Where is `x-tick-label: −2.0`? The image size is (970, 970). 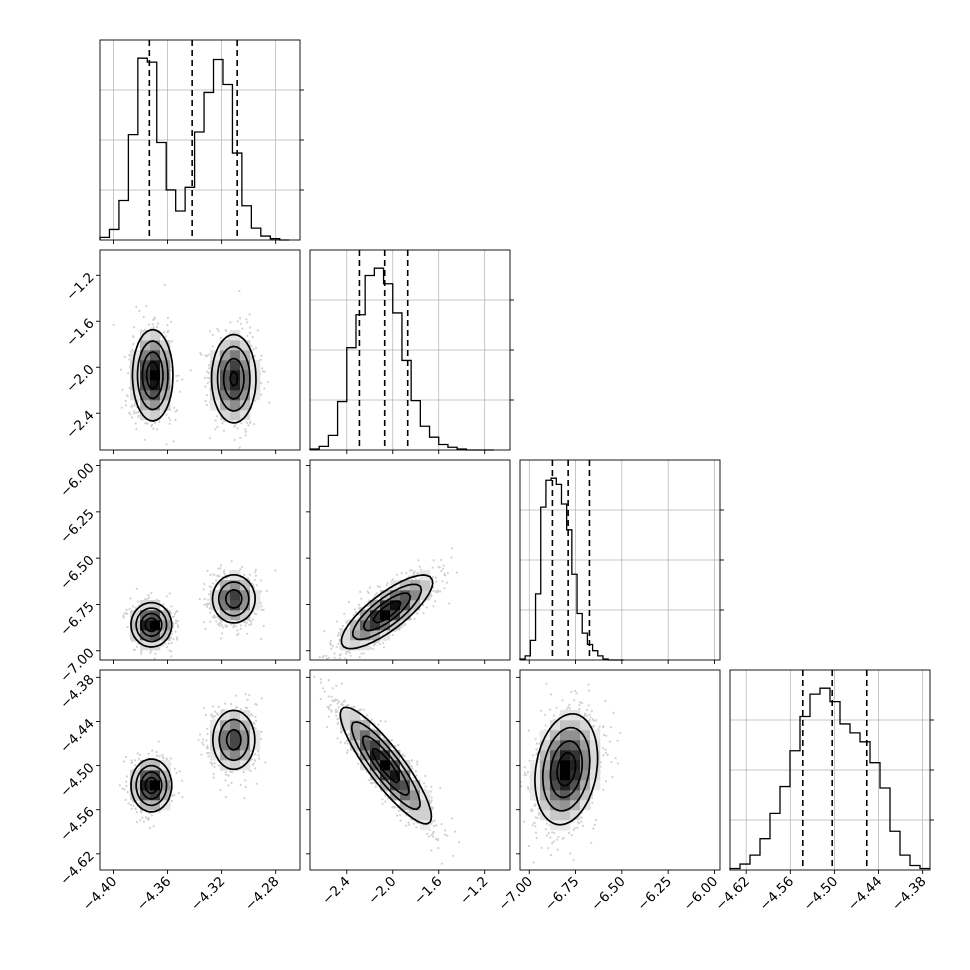 x-tick-label: −2.0 is located at coordinates (382, 891).